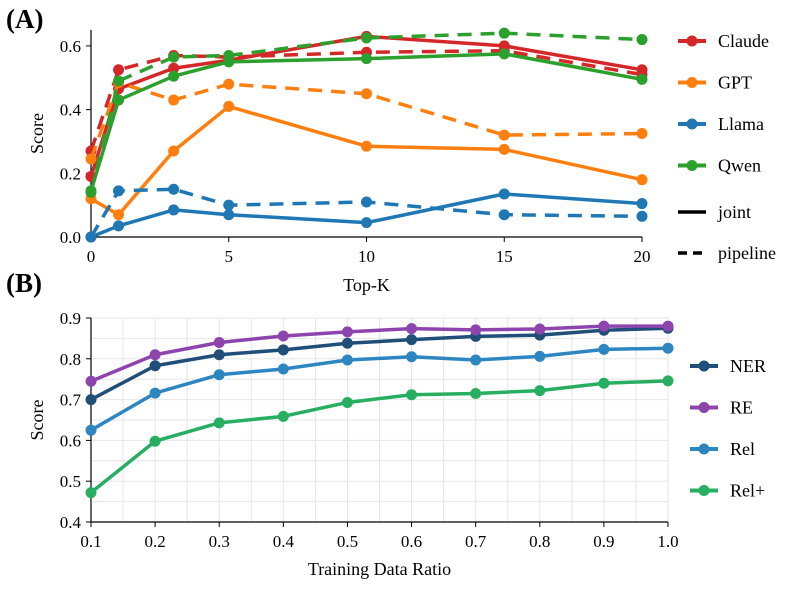 This screenshot has height=590, width=797. Describe the element at coordinates (704, 407) in the screenshot. I see `panel-b-legend-marker-re` at that location.